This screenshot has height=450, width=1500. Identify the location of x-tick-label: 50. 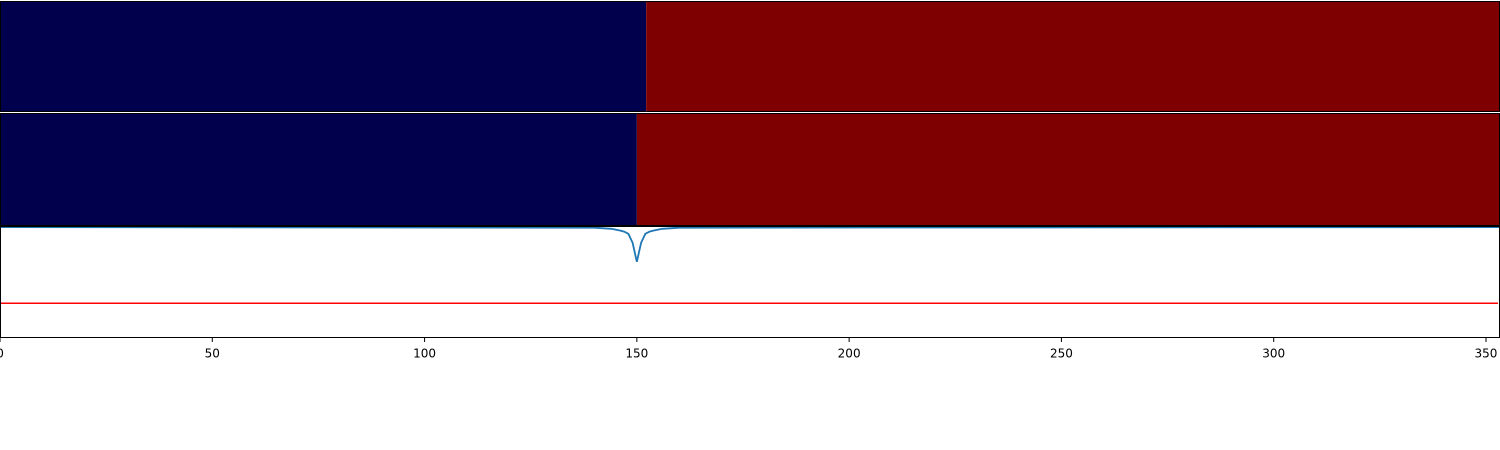
(212, 354).